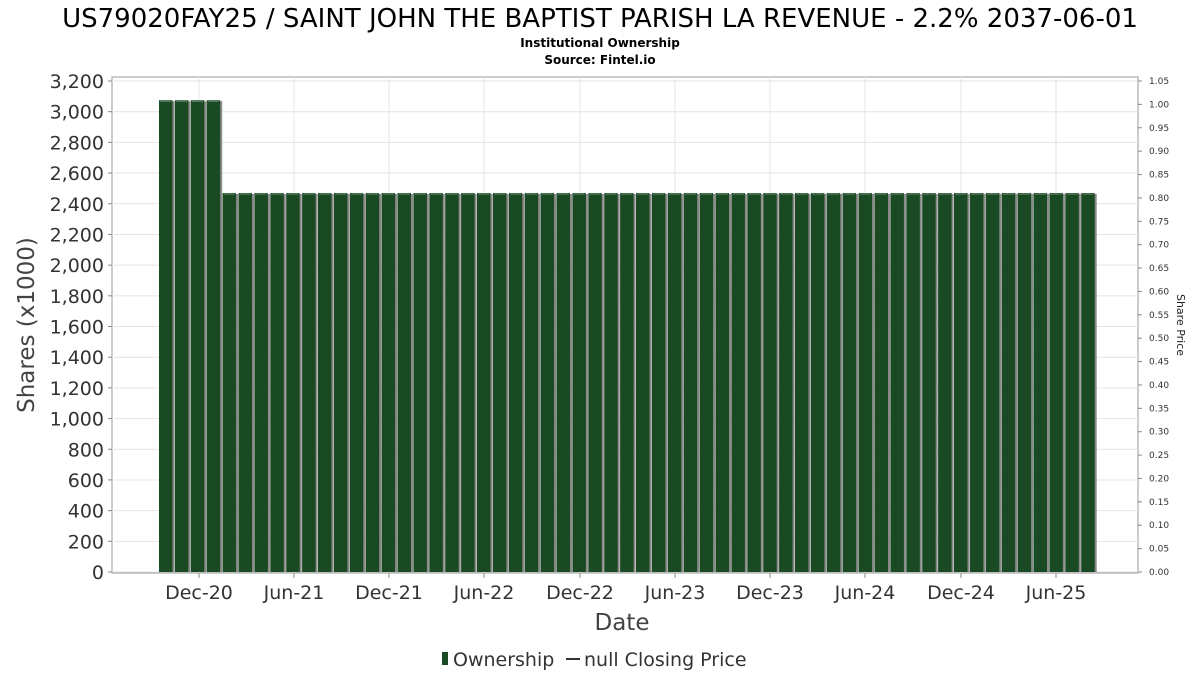 This screenshot has height=675, width=1200. What do you see at coordinates (1159, 222) in the screenshot?
I see `y-right-tick-label: 0.75` at bounding box center [1159, 222].